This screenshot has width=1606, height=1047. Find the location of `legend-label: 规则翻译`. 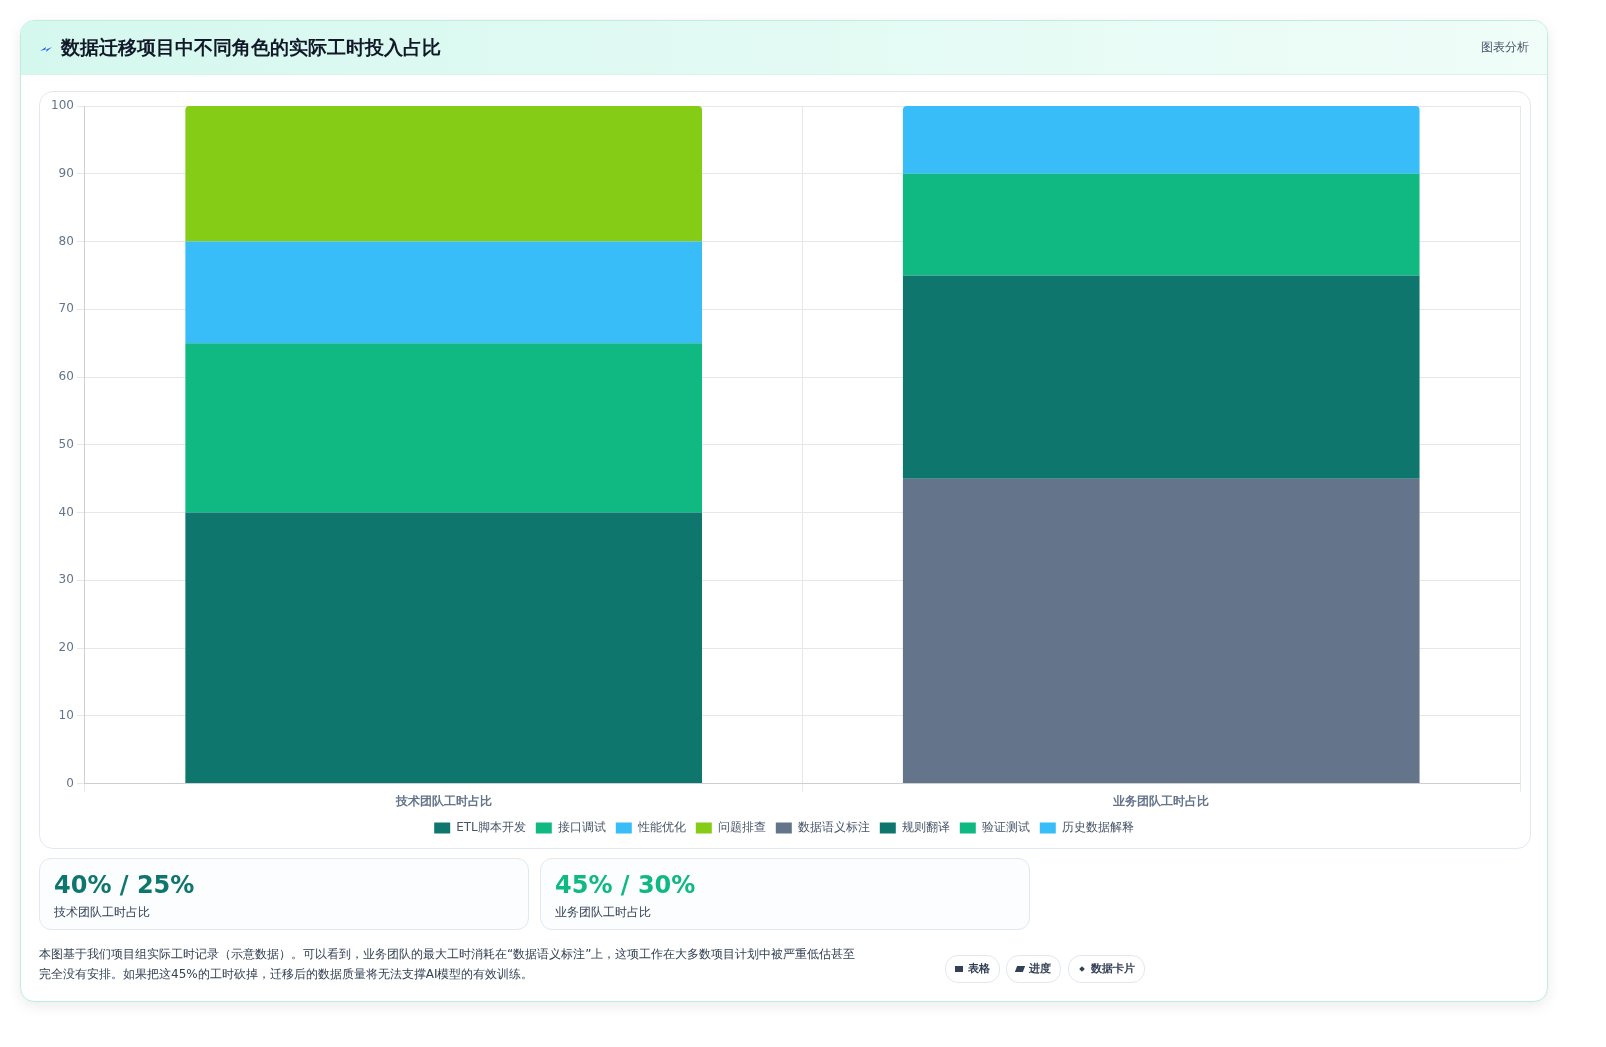

legend-label: 规则翻译 is located at coordinates (925, 827).